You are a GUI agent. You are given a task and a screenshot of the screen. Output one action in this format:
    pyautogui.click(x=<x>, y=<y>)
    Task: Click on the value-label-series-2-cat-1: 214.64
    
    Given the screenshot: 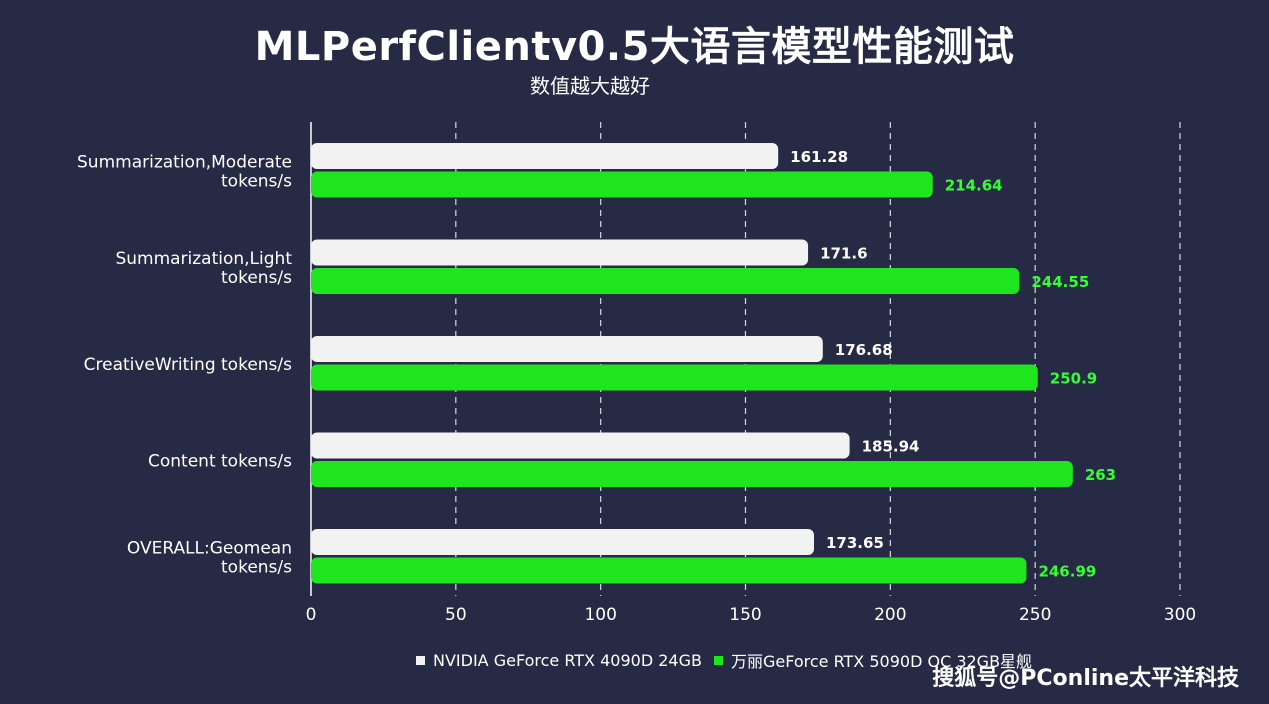 What is the action you would take?
    pyautogui.click(x=974, y=186)
    